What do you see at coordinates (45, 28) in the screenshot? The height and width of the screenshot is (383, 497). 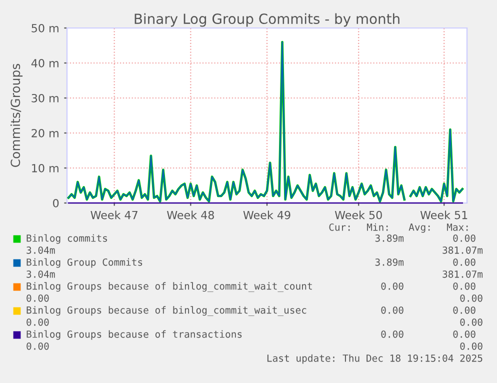 I see `y-tick-label: 50 m` at bounding box center [45, 28].